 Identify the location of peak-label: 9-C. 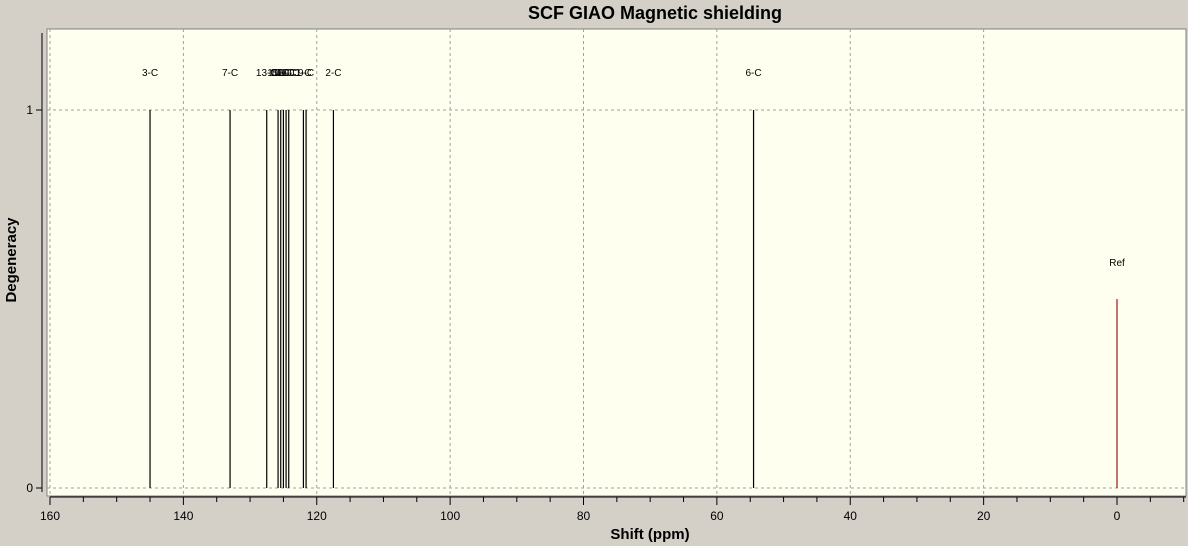
(306, 73).